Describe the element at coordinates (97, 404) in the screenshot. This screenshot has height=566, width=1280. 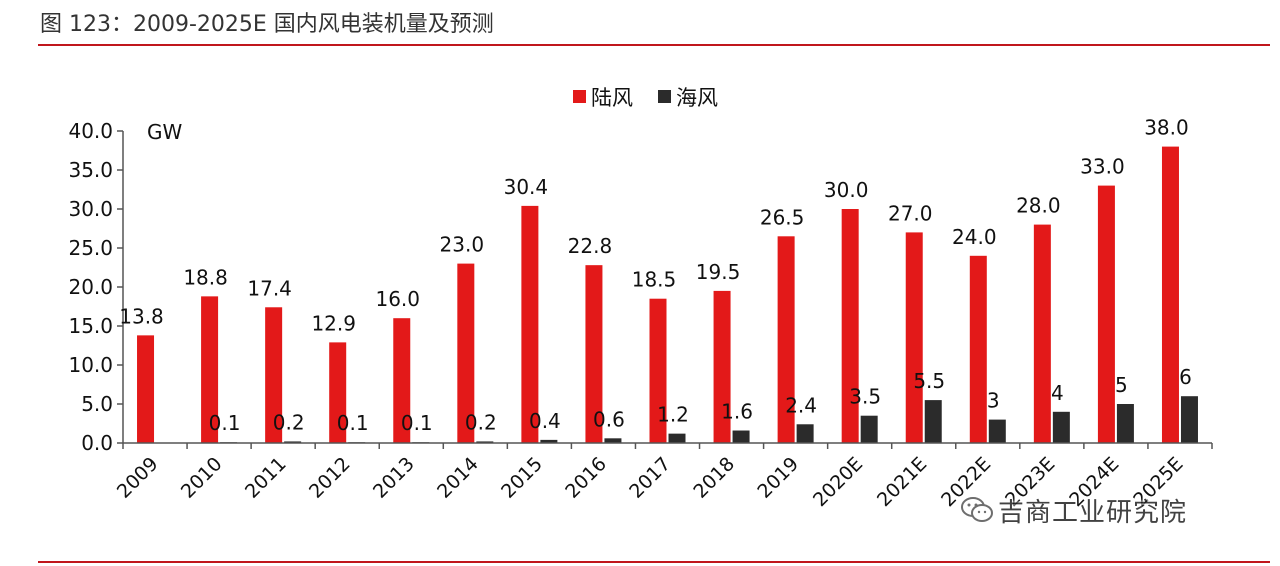
I see `y-tick-label: 5.0` at that location.